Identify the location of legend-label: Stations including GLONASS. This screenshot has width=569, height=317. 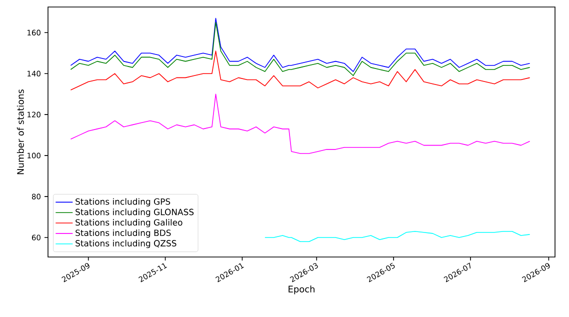
(135, 212).